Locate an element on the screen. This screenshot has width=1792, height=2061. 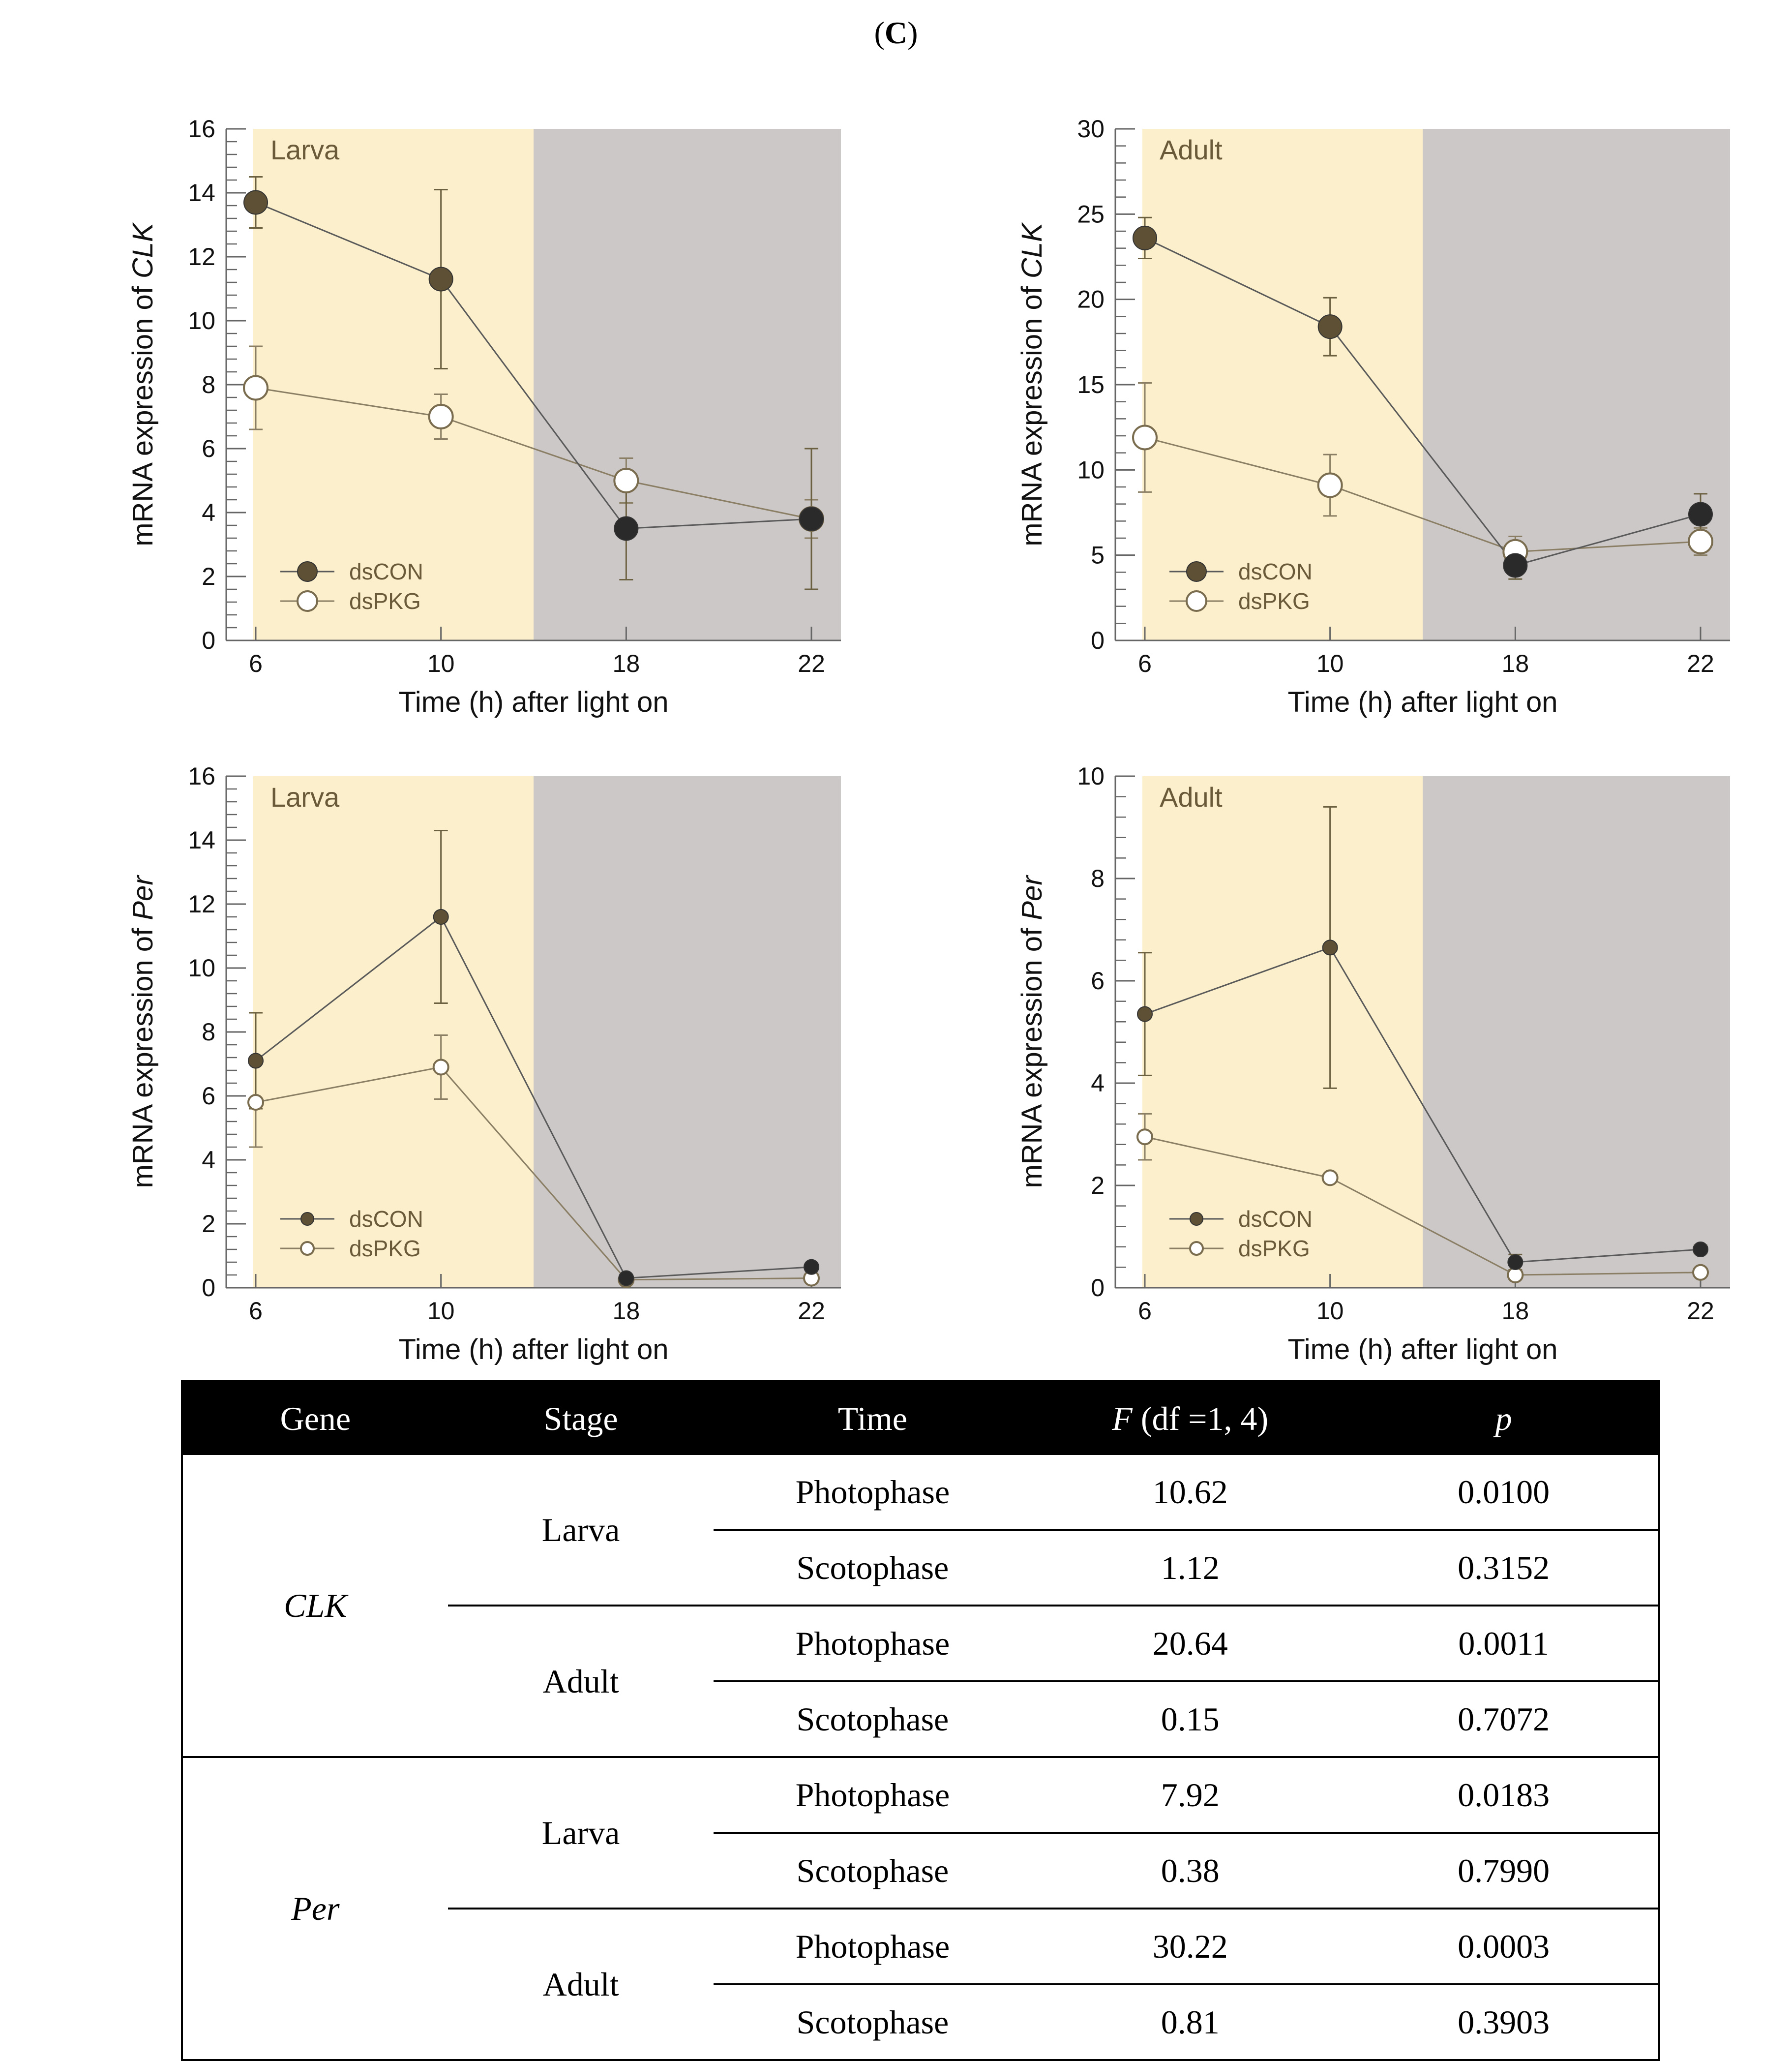
header-p: p is located at coordinates (1504, 1418).